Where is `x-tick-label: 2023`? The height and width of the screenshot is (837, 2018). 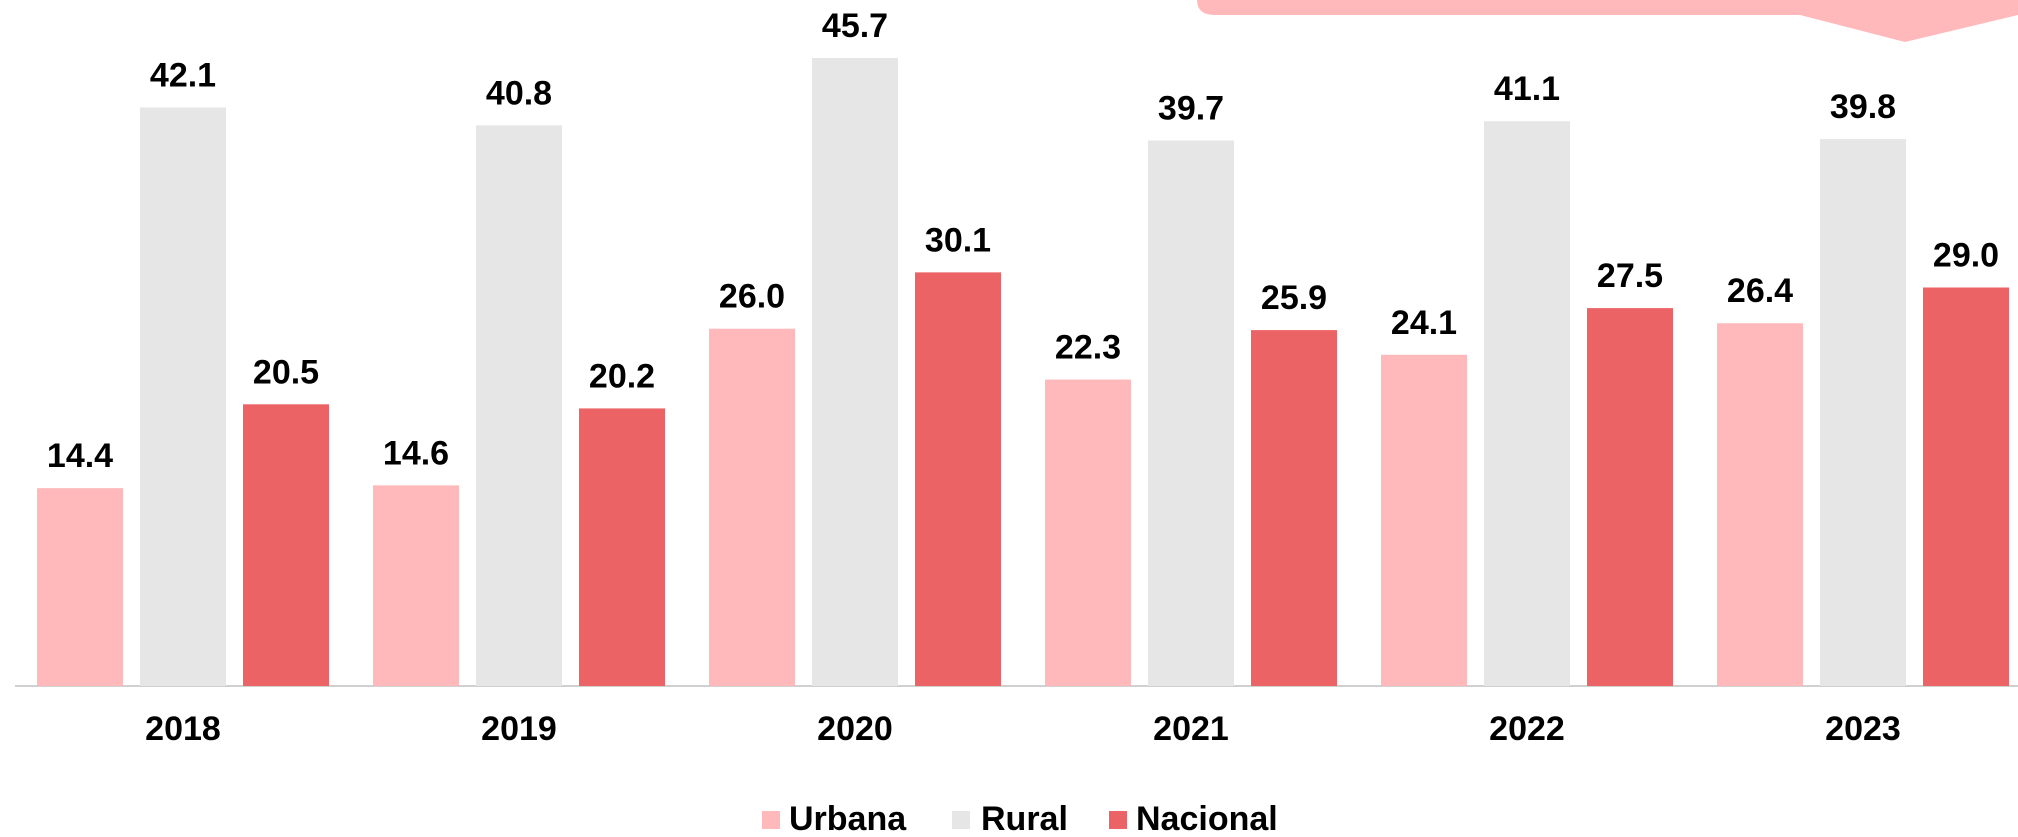
x-tick-label: 2023 is located at coordinates (1863, 729).